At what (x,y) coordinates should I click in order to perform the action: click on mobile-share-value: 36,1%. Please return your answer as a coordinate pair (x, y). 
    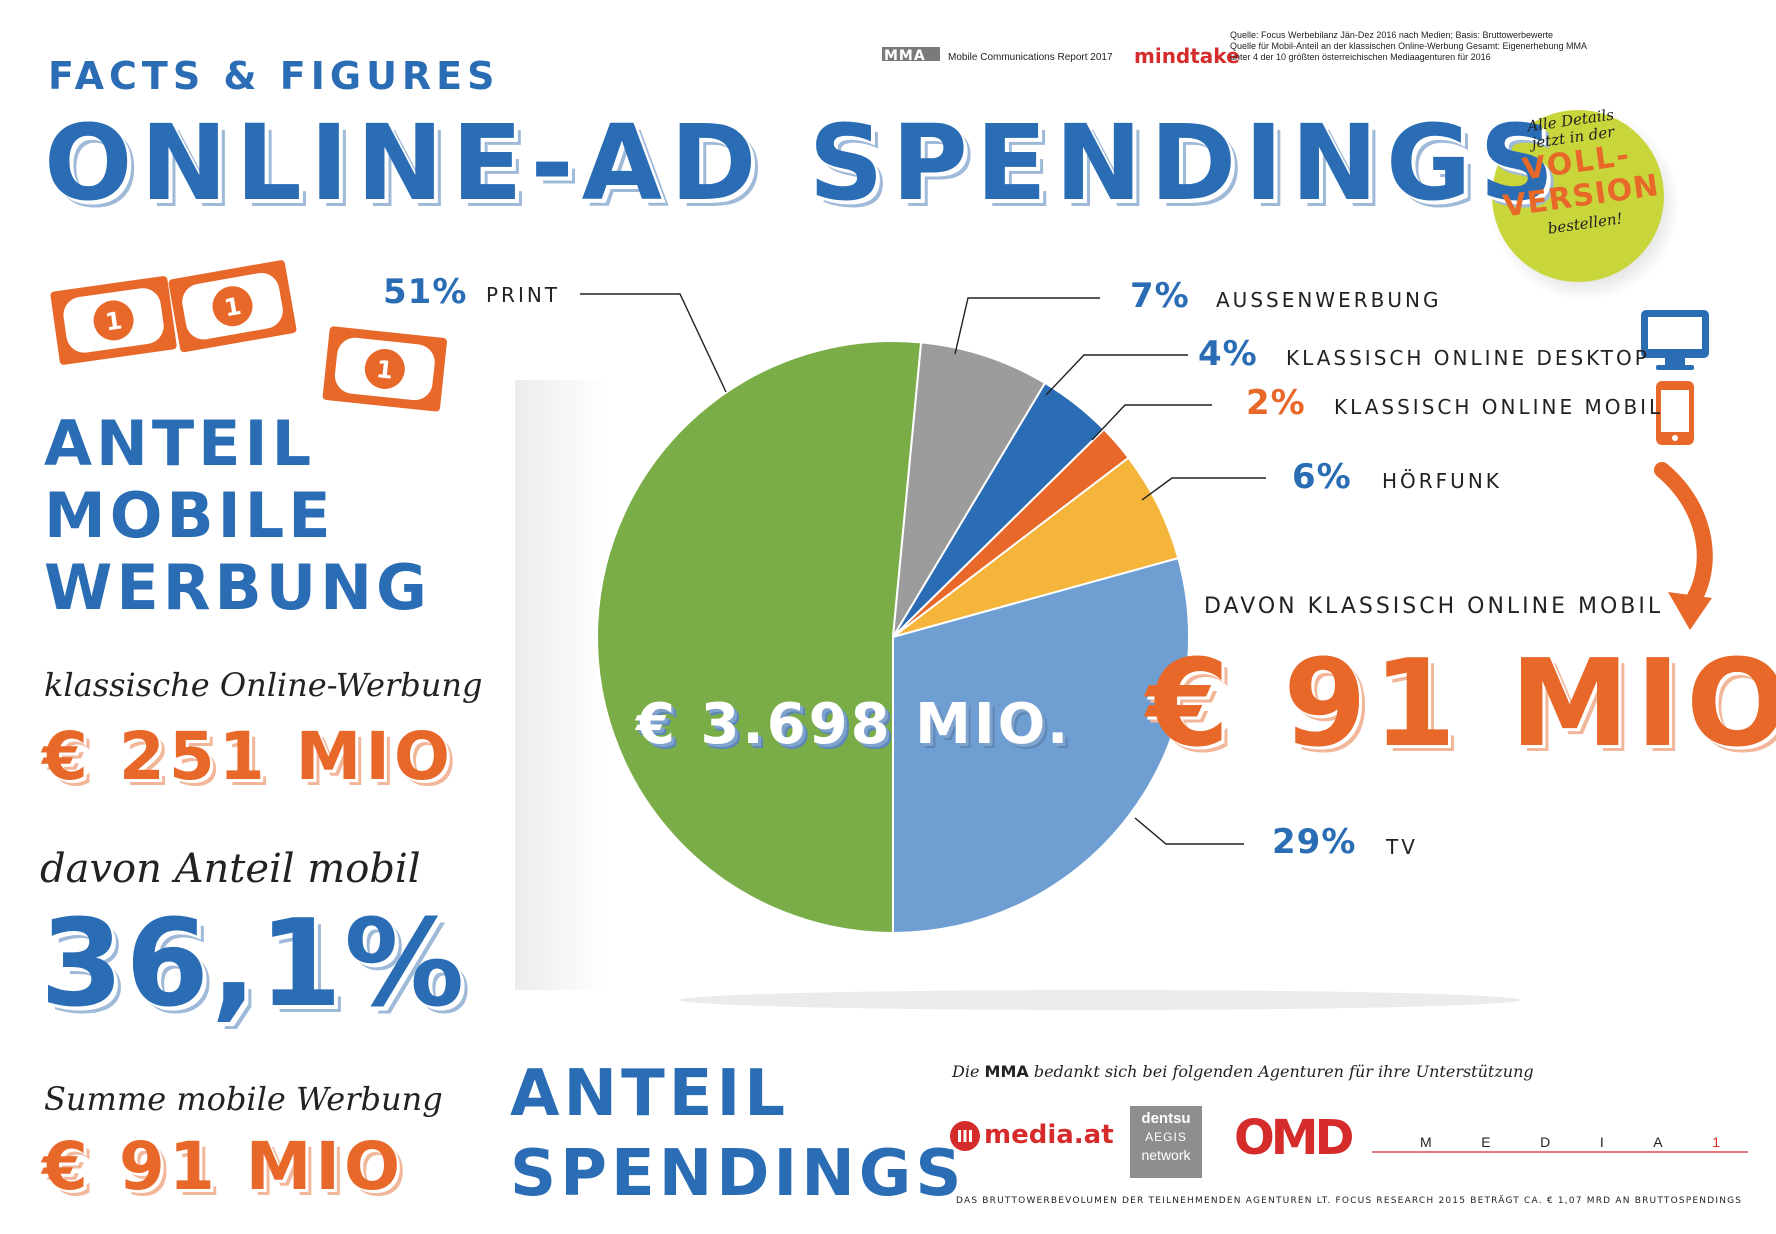
    Looking at the image, I should click on (253, 964).